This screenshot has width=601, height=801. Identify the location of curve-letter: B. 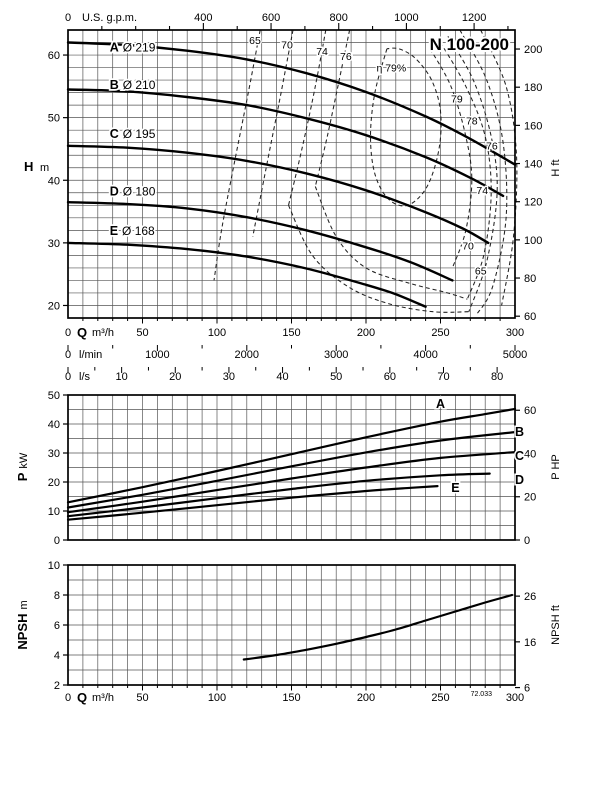
(114, 85).